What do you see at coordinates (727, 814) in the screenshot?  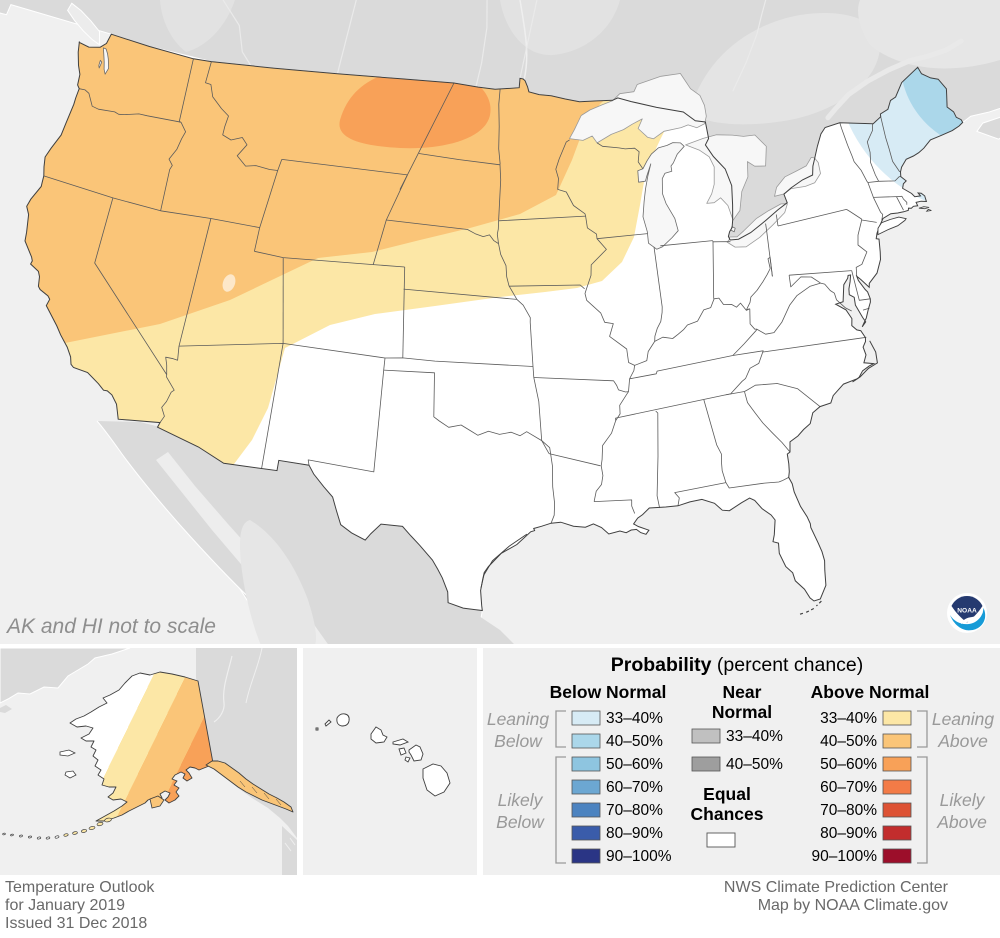 I see `svg-text: Chances` at bounding box center [727, 814].